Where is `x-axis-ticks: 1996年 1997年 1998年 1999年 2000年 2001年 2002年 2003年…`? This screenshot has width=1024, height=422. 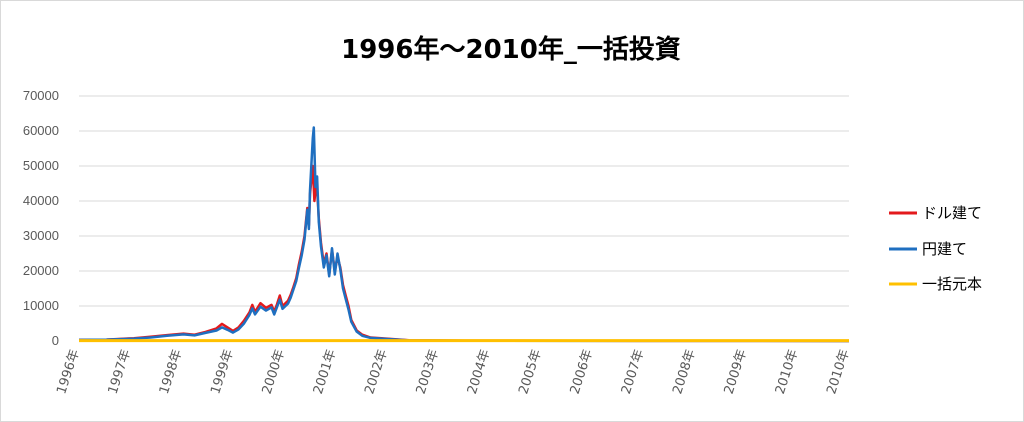
x-axis-ticks: 1996年 1997年 1998年 1999年 2000年 2001年 2002年 2003年… is located at coordinates (453, 372).